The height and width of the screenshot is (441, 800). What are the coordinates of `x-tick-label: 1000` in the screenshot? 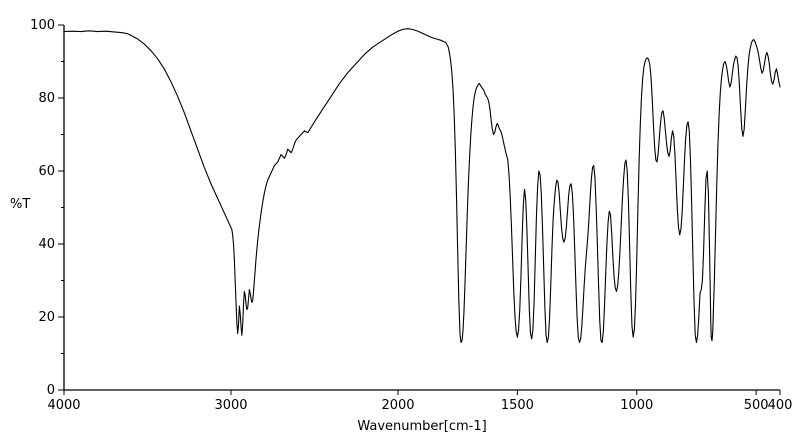 It's located at (636, 405).